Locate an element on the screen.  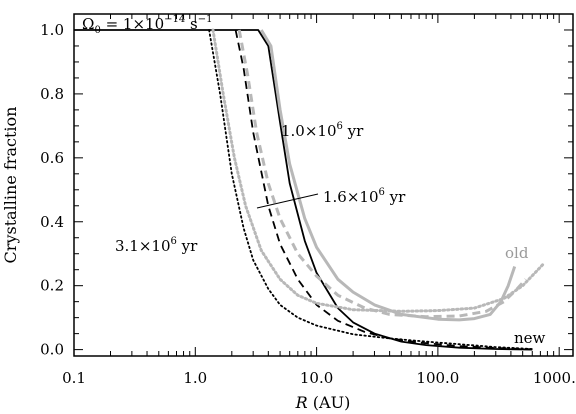
y-tick-label: 0.0 is located at coordinates (52, 350).